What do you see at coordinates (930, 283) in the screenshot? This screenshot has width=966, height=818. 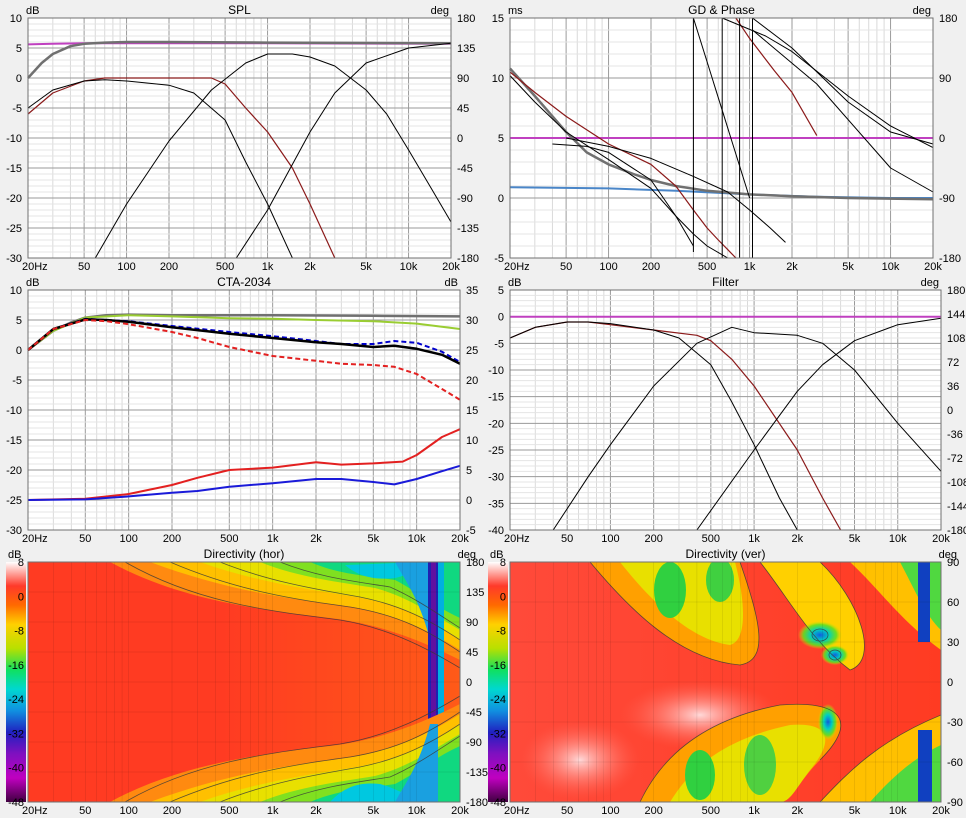 I see `filter-y2-unit: deg` at bounding box center [930, 283].